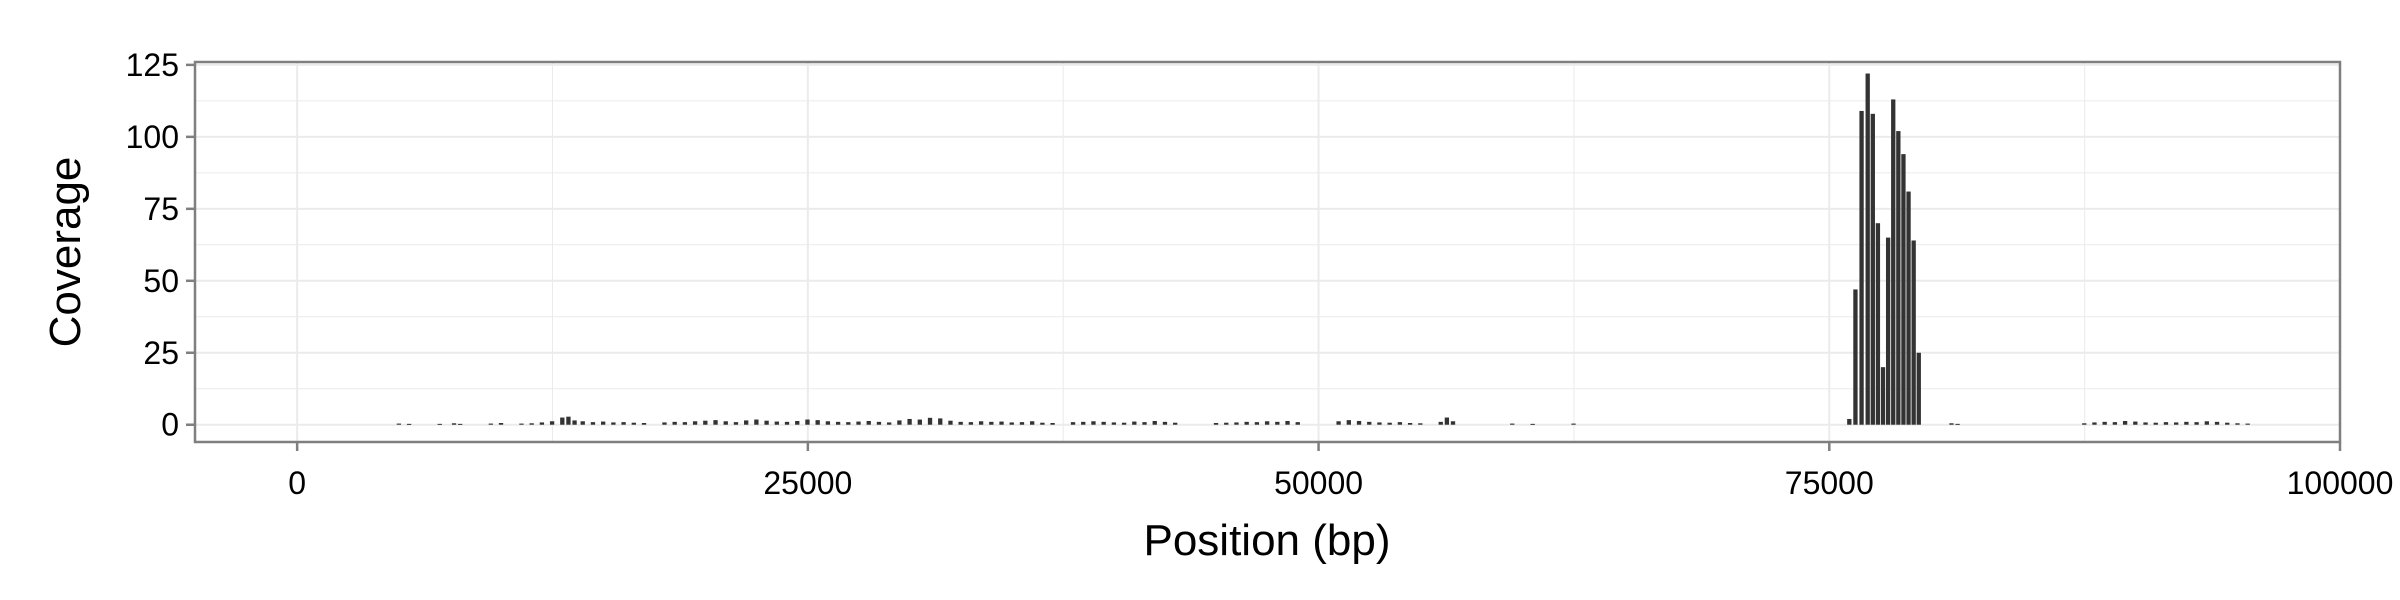  I want to click on x-tick-label: 75000, so click(1829, 483).